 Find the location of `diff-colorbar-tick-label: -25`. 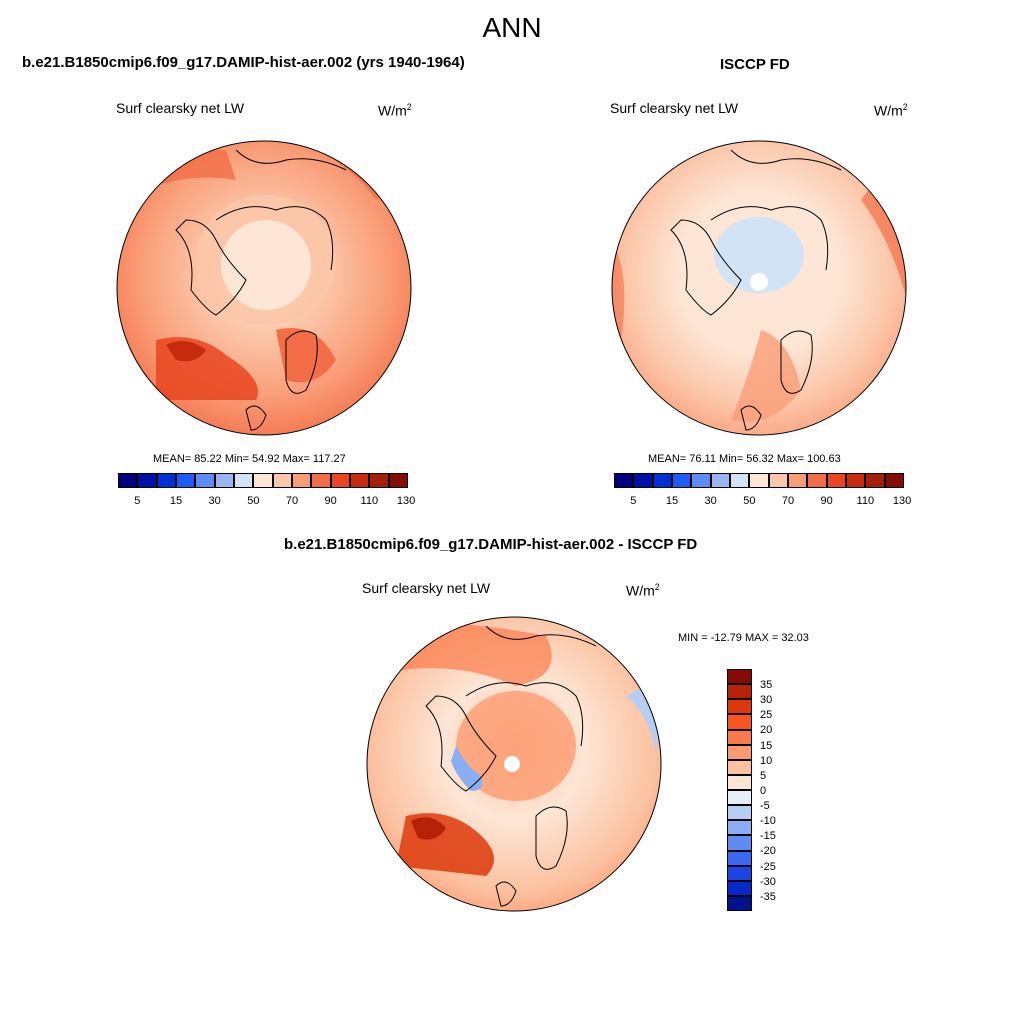

diff-colorbar-tick-label: -25 is located at coordinates (768, 866).